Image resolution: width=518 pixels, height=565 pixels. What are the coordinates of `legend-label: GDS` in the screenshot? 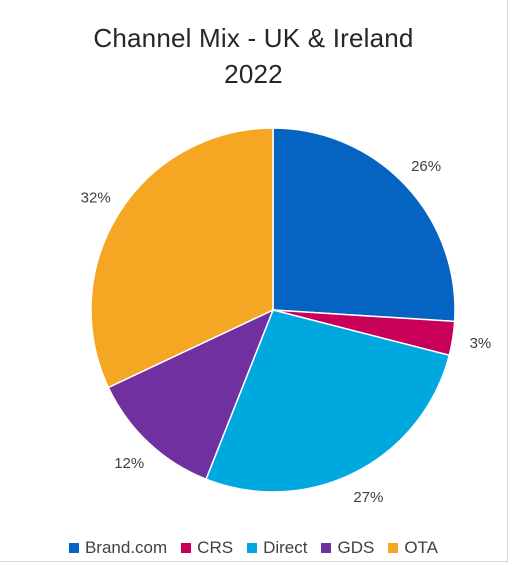 It's located at (356, 547).